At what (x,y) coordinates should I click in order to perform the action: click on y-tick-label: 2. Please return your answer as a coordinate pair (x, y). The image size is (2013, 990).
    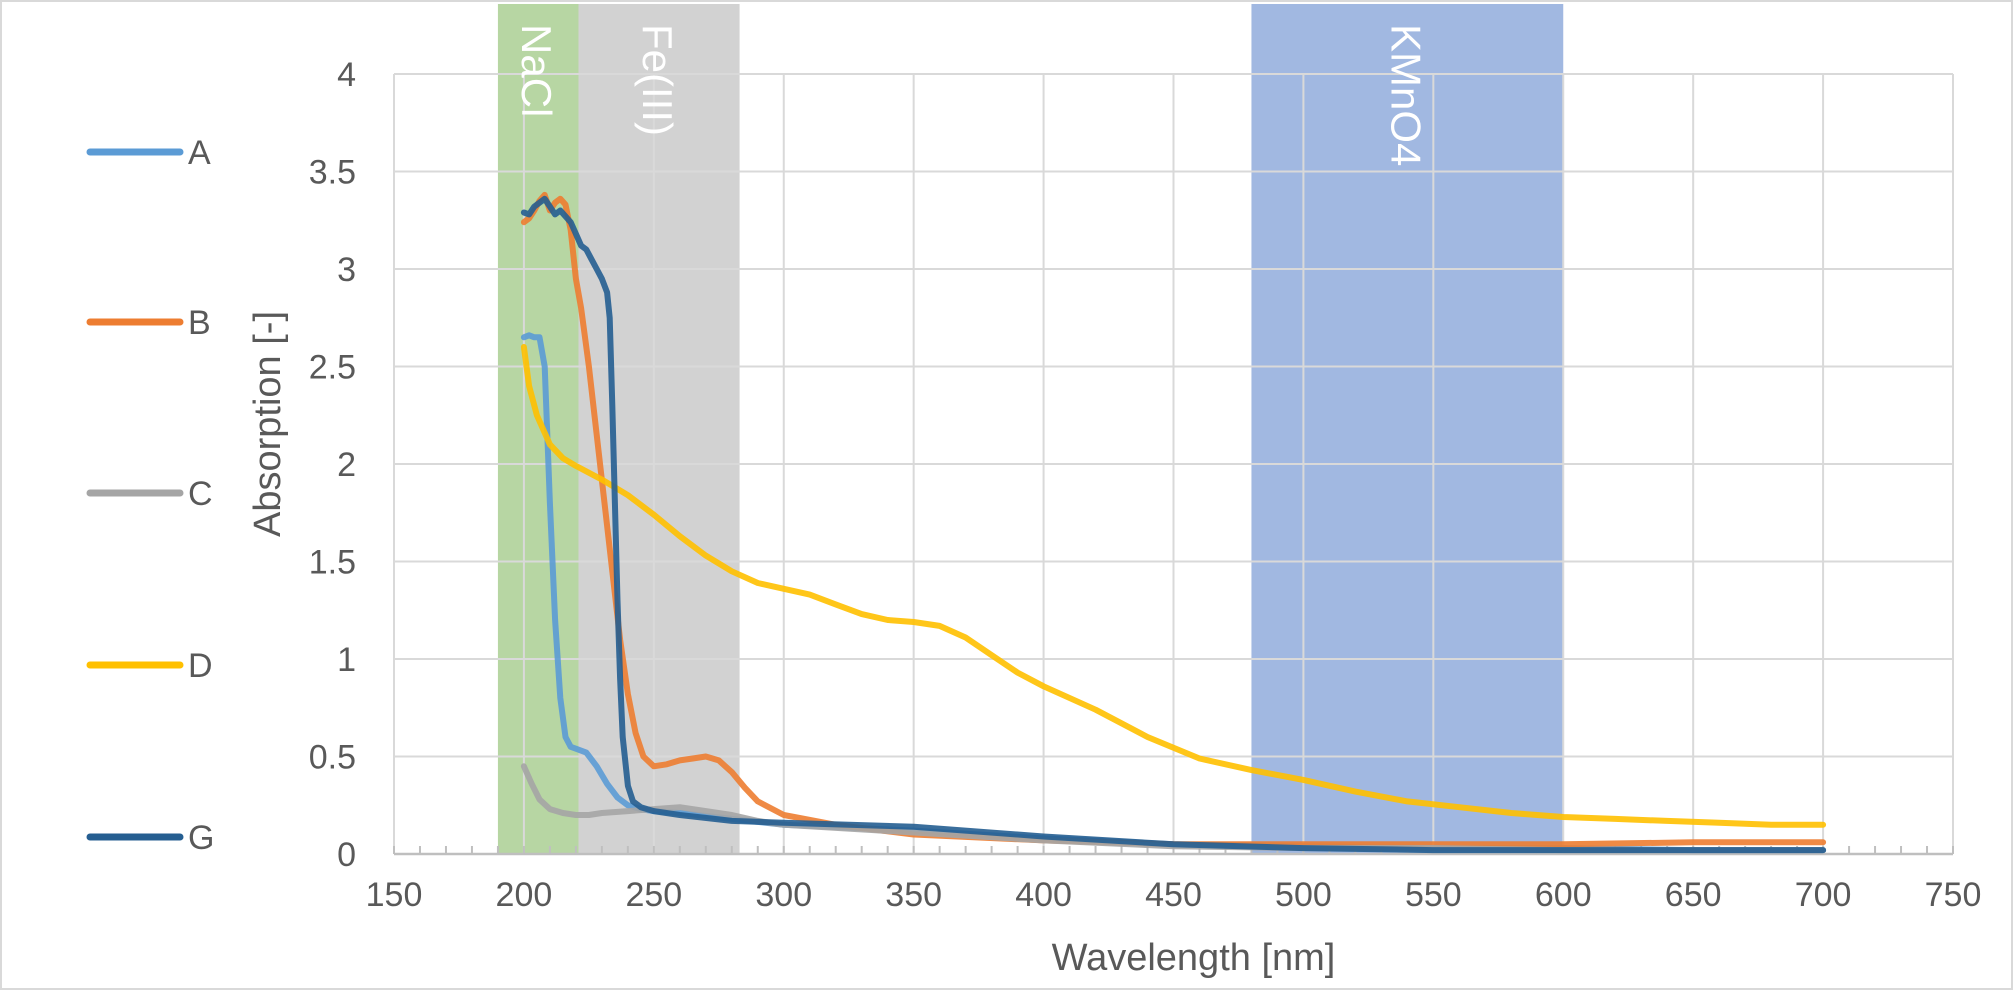
    Looking at the image, I should click on (346, 465).